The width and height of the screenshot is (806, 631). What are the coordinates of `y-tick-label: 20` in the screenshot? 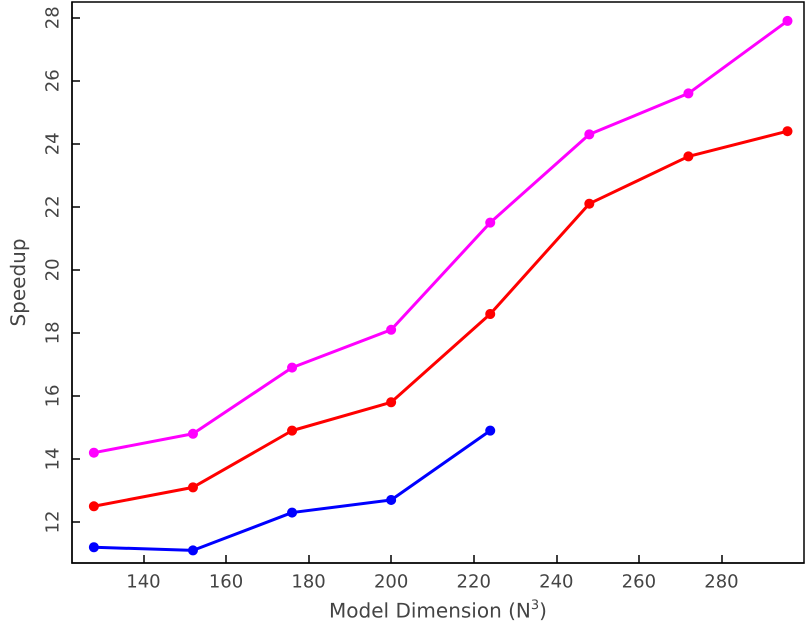 It's located at (53, 270).